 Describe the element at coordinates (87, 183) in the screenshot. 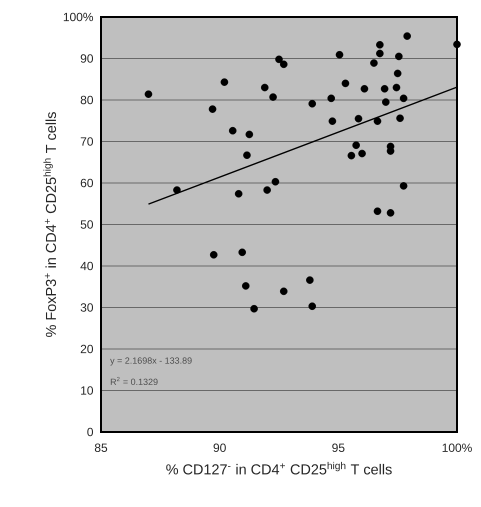

I see `y-tick-label: 60` at that location.